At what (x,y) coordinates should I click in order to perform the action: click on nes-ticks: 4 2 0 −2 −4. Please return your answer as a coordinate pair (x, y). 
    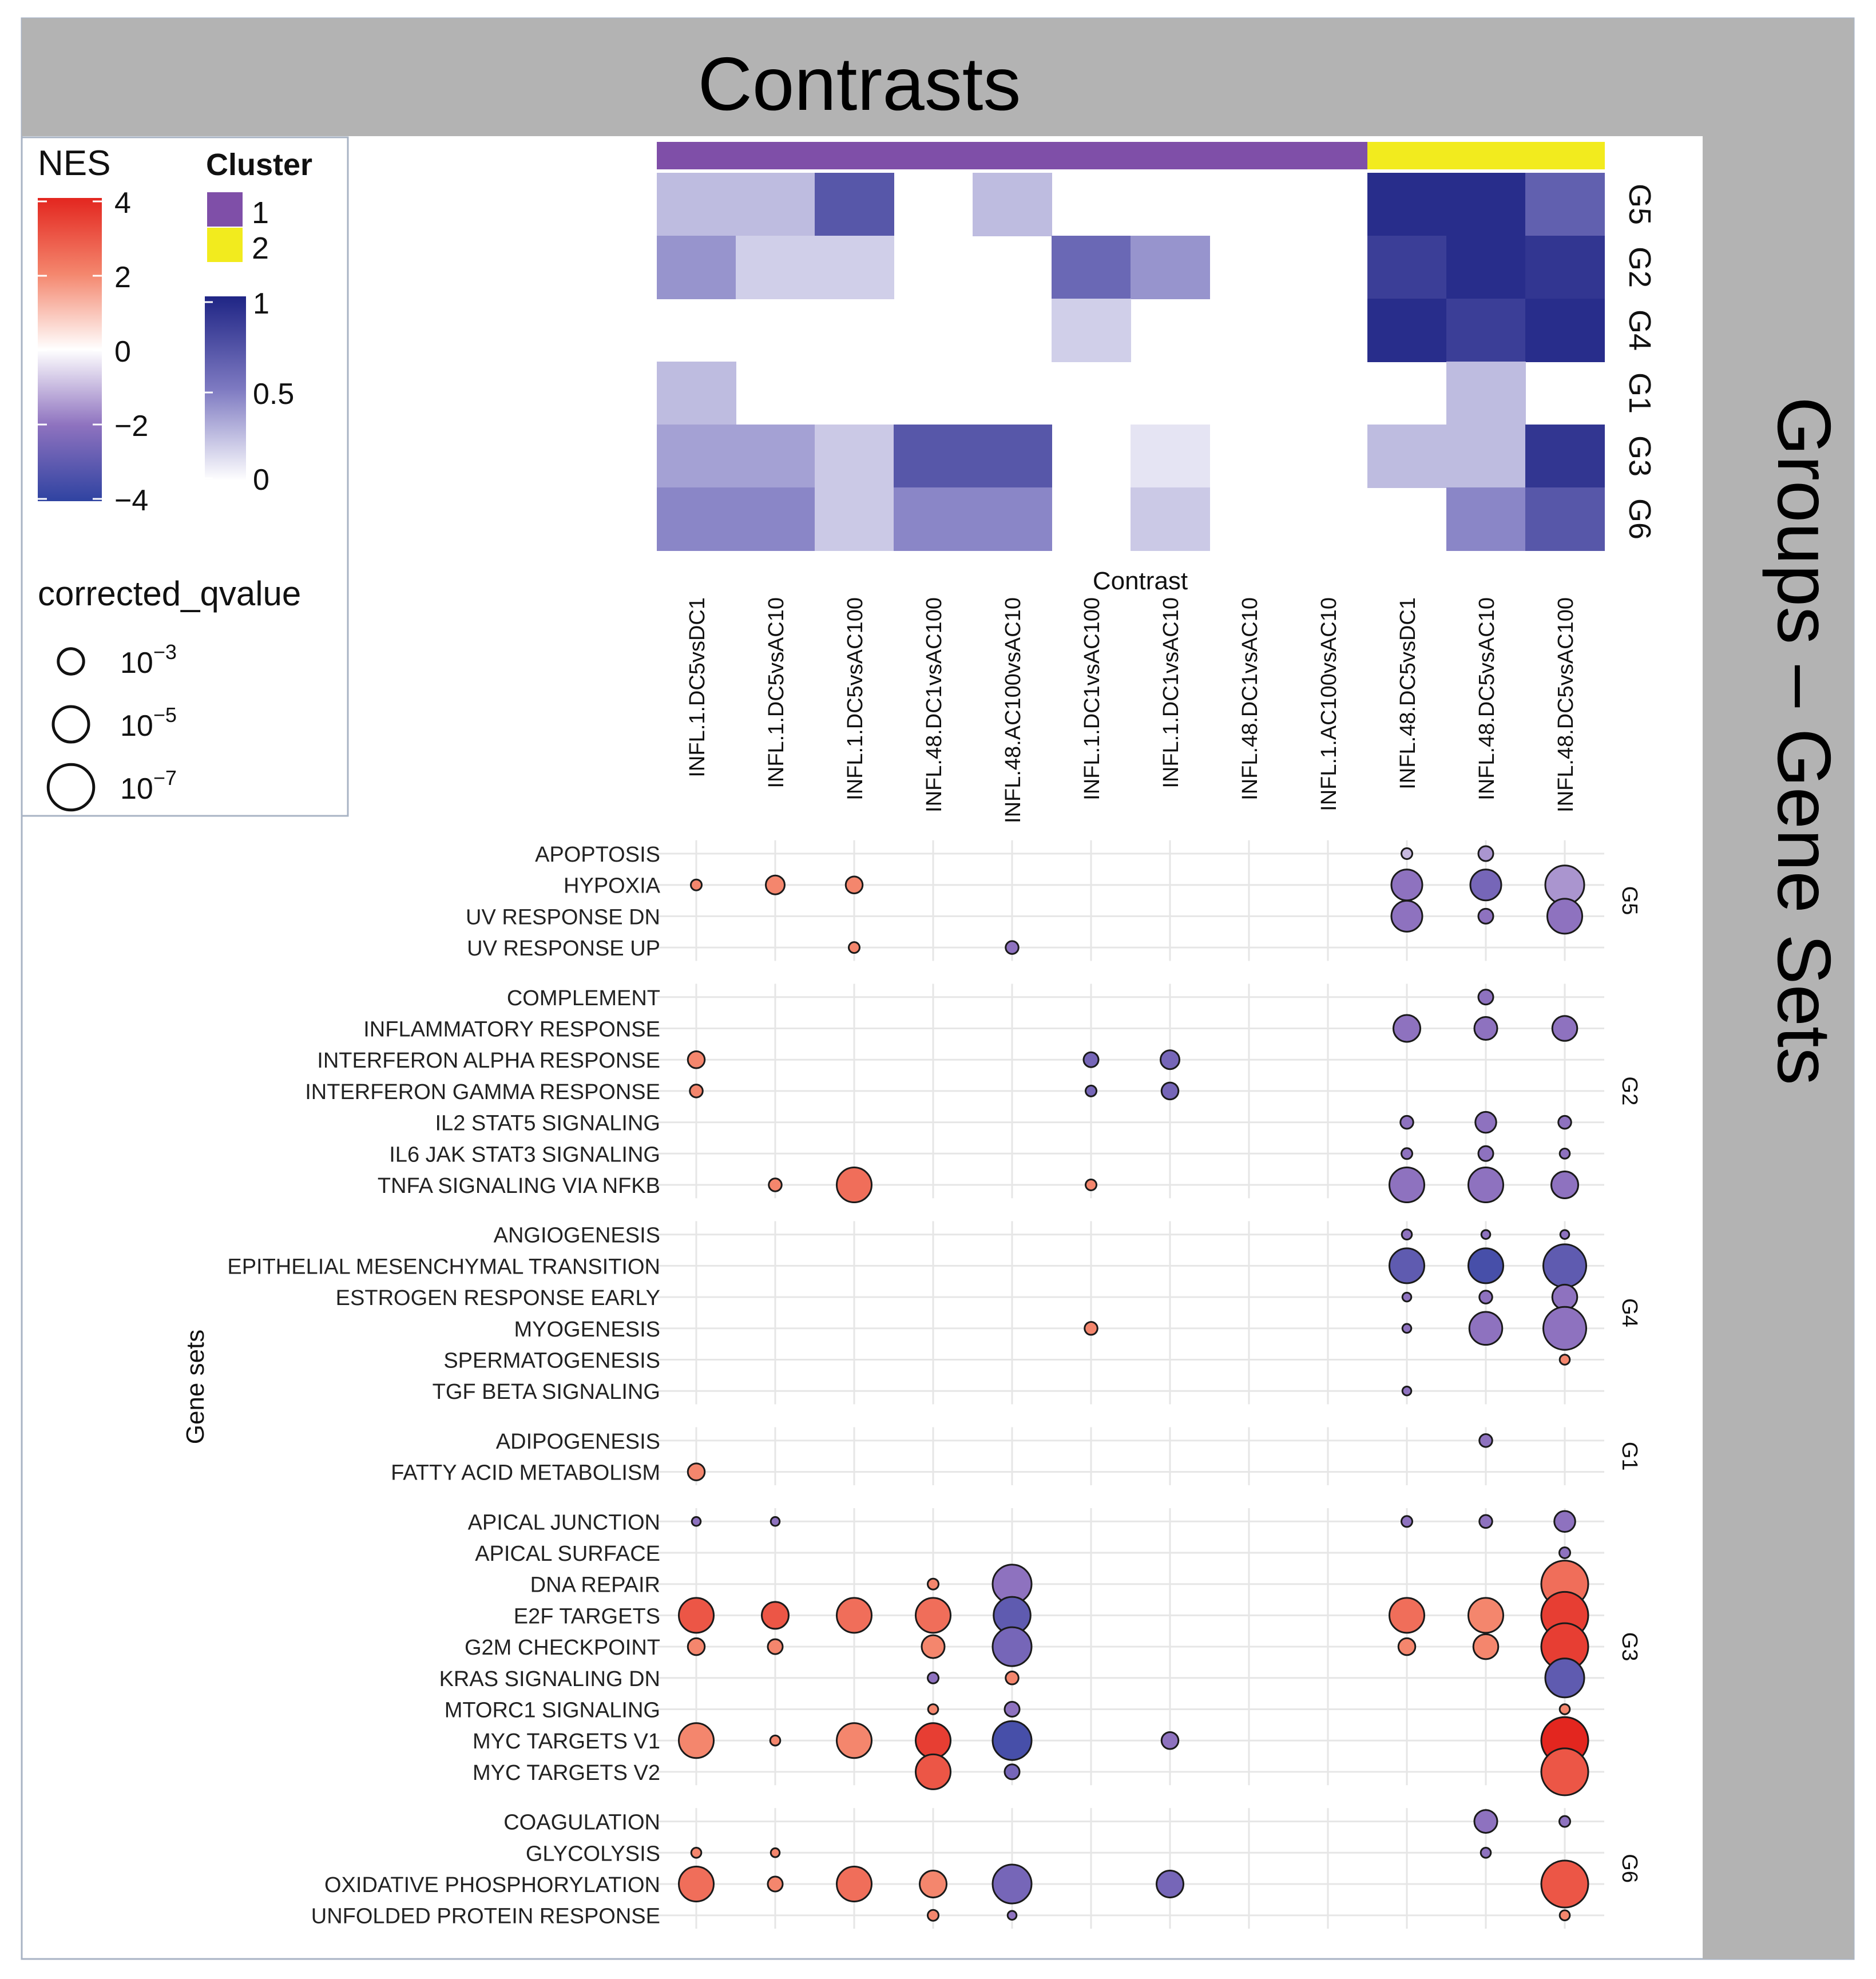
    Looking at the image, I should click on (93, 352).